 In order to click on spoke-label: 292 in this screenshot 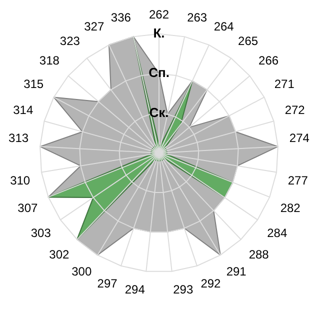, I will do `click(211, 283)`.